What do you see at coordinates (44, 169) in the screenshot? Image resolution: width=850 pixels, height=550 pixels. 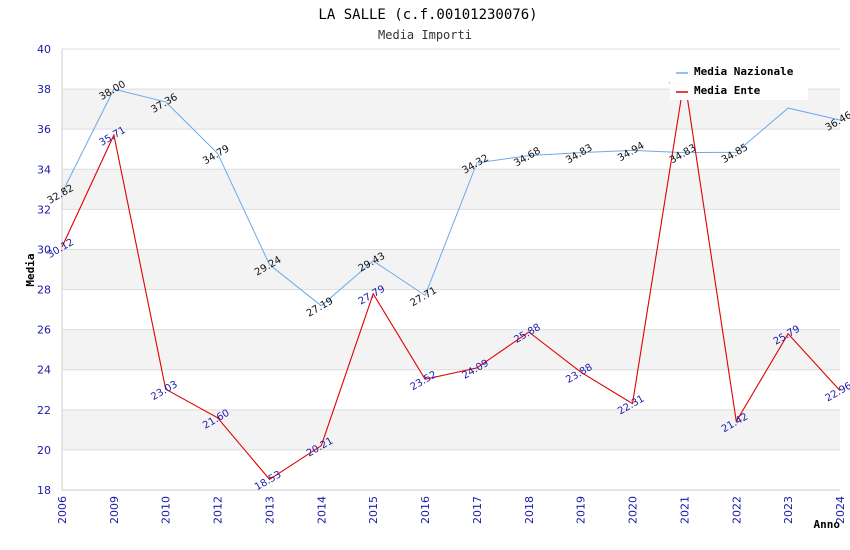 I see `y-tick-label: 34` at bounding box center [44, 169].